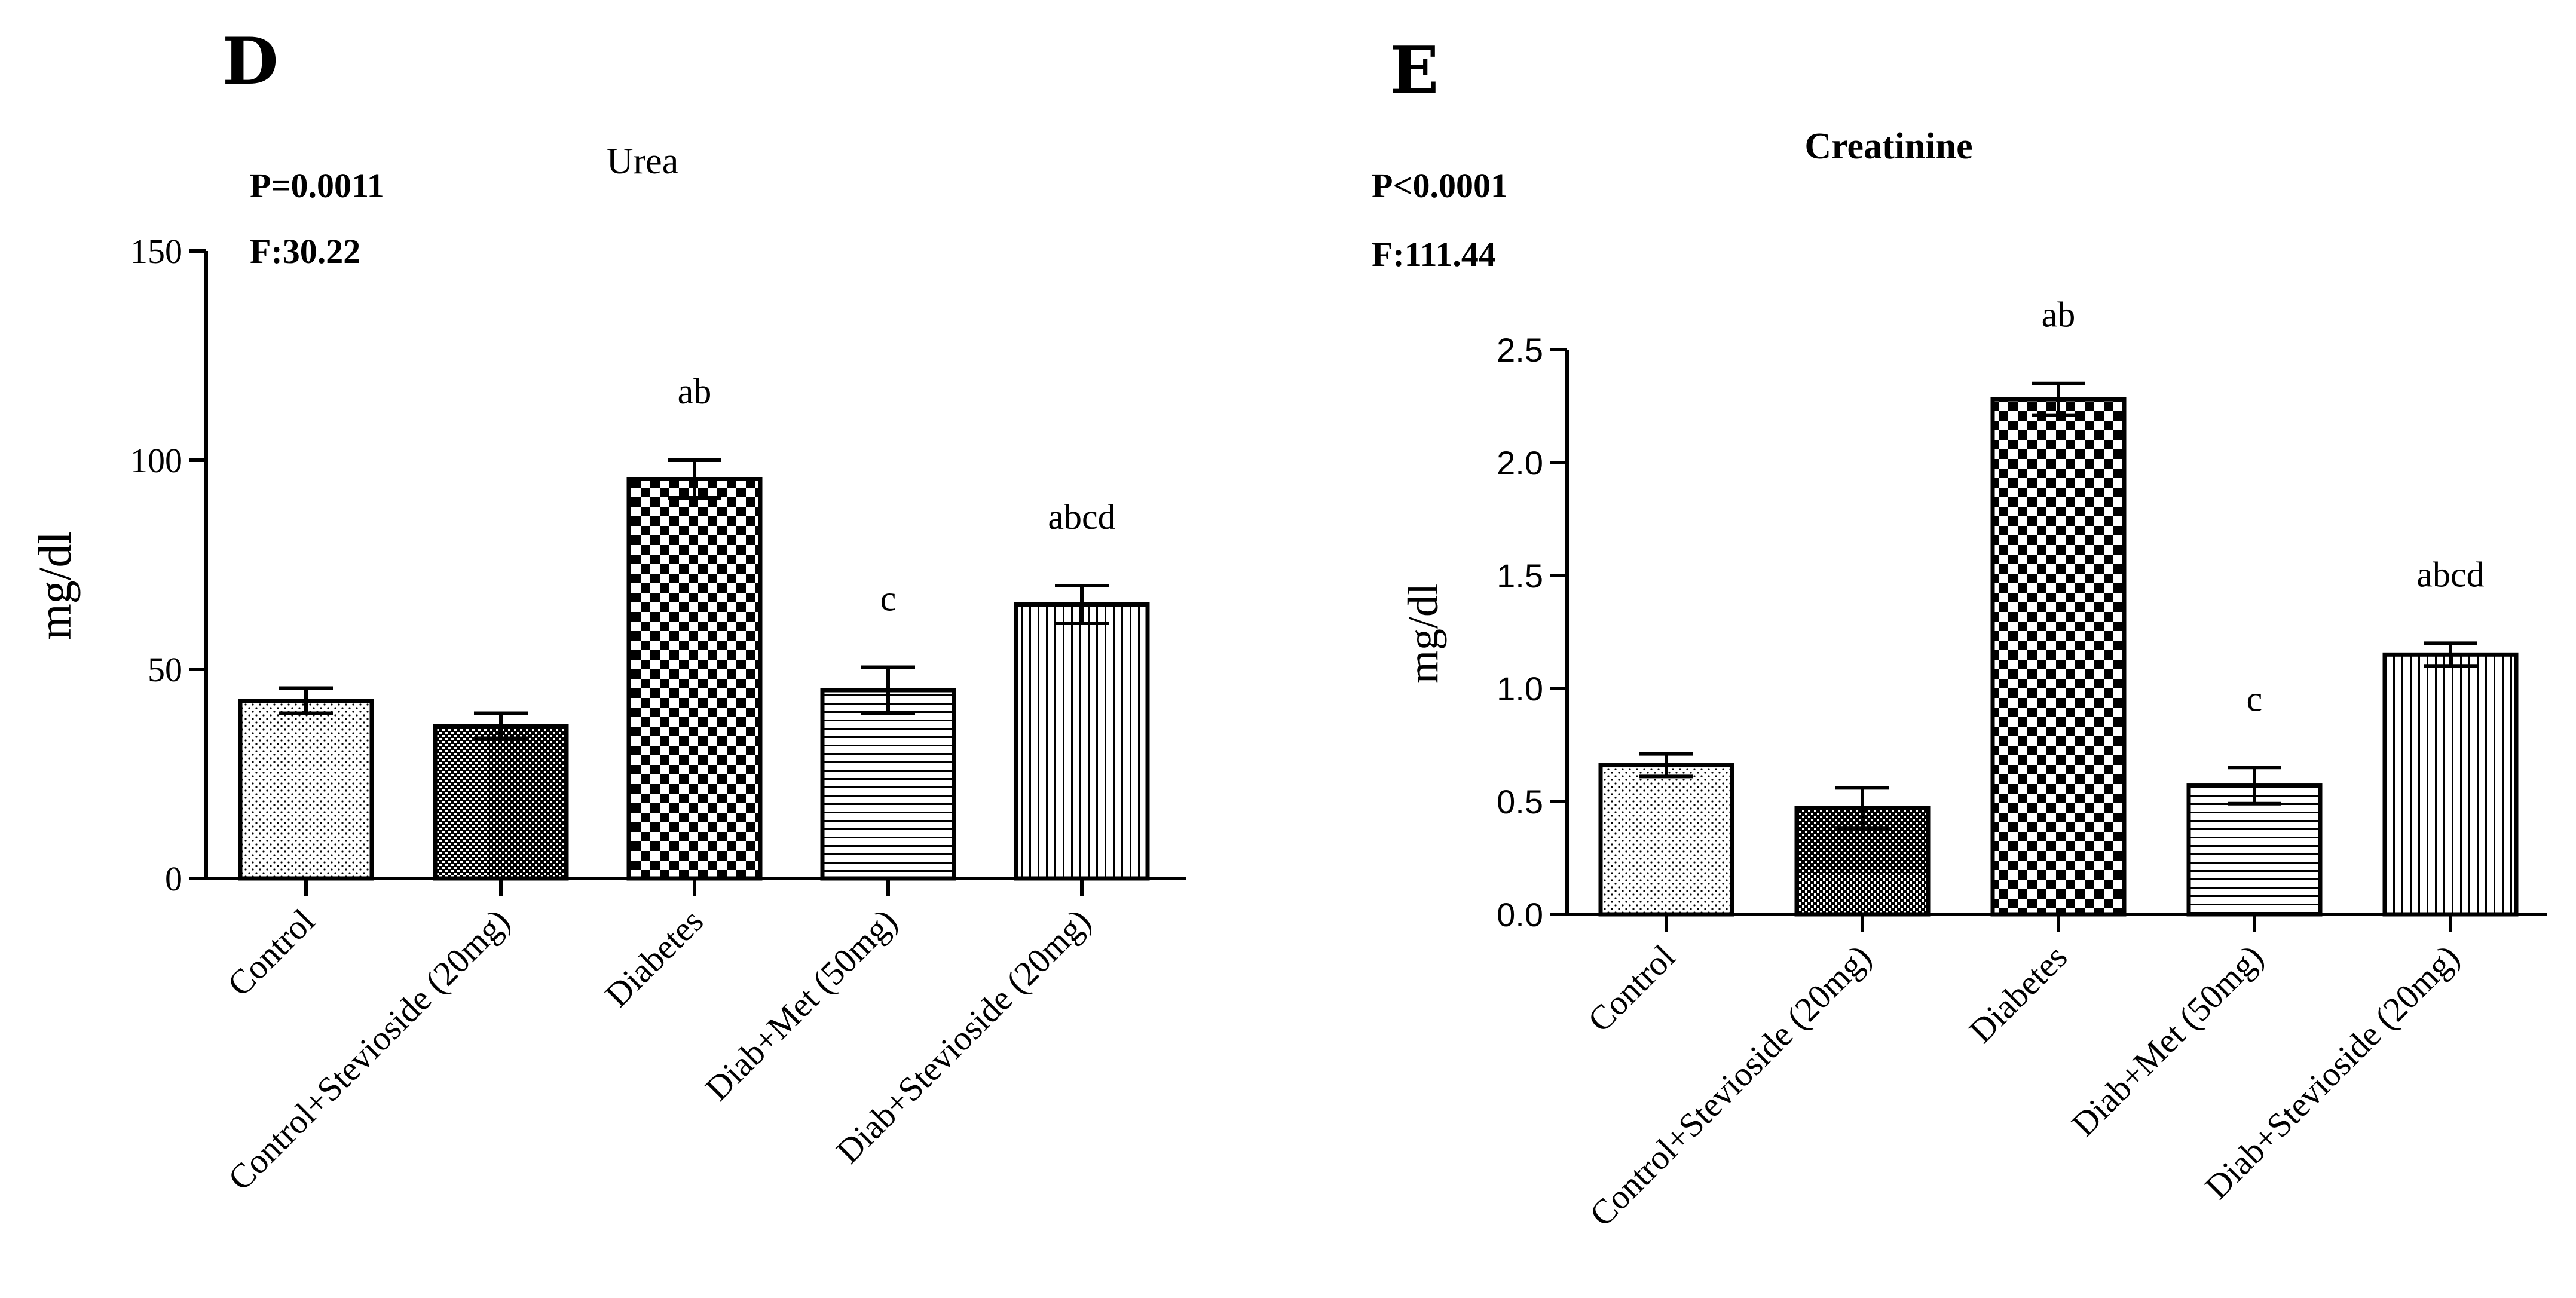  Describe the element at coordinates (173, 878) in the screenshot. I see `y-tick-label: 0` at that location.